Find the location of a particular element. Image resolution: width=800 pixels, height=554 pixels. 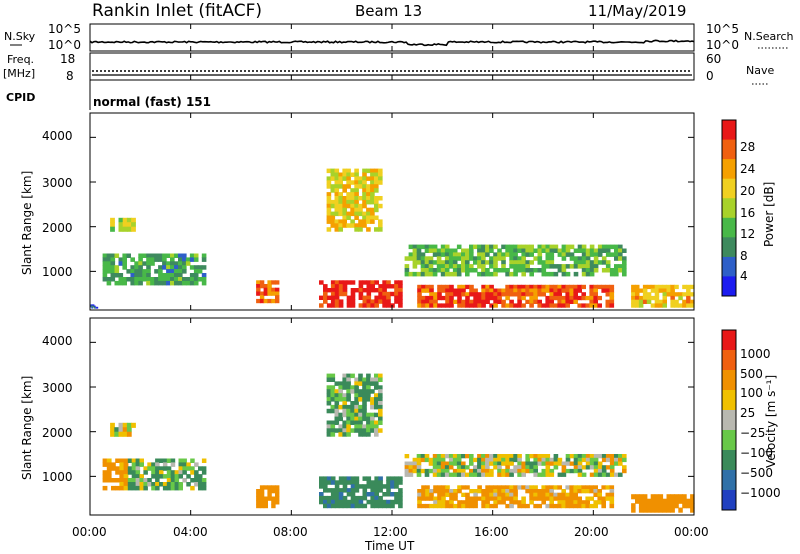

noise-trace-line is located at coordinates (392, 43).